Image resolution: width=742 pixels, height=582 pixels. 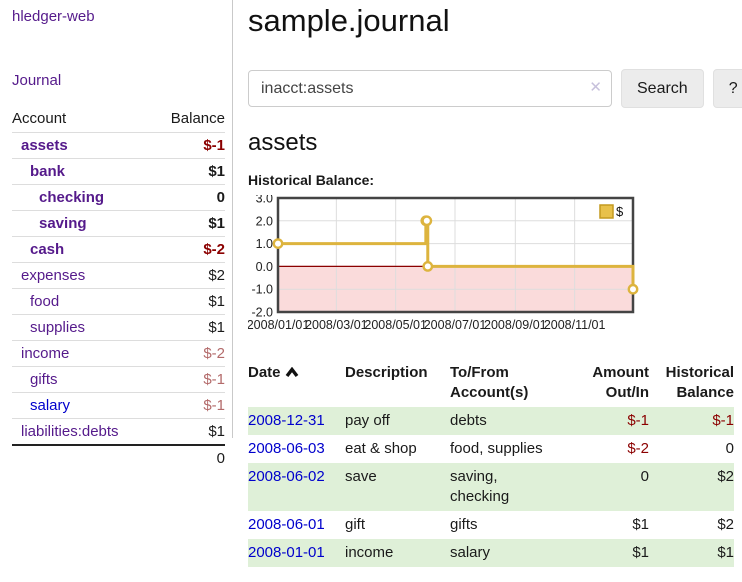 I want to click on account-link: expenses, so click(x=53, y=275).